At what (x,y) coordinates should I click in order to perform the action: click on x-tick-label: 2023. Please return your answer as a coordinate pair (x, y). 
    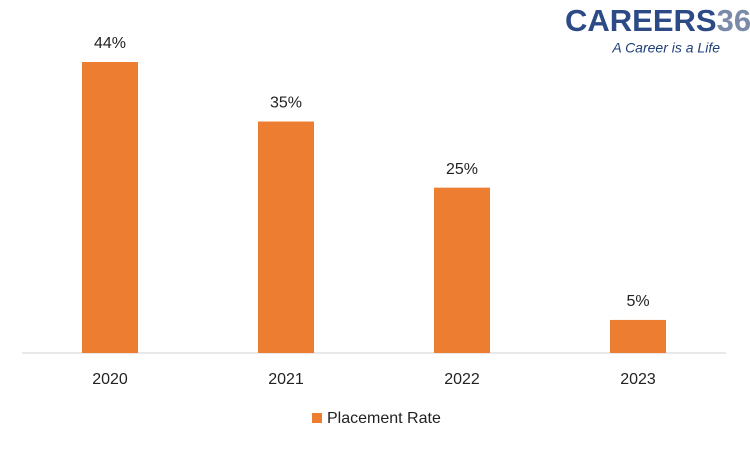
    Looking at the image, I should click on (638, 379).